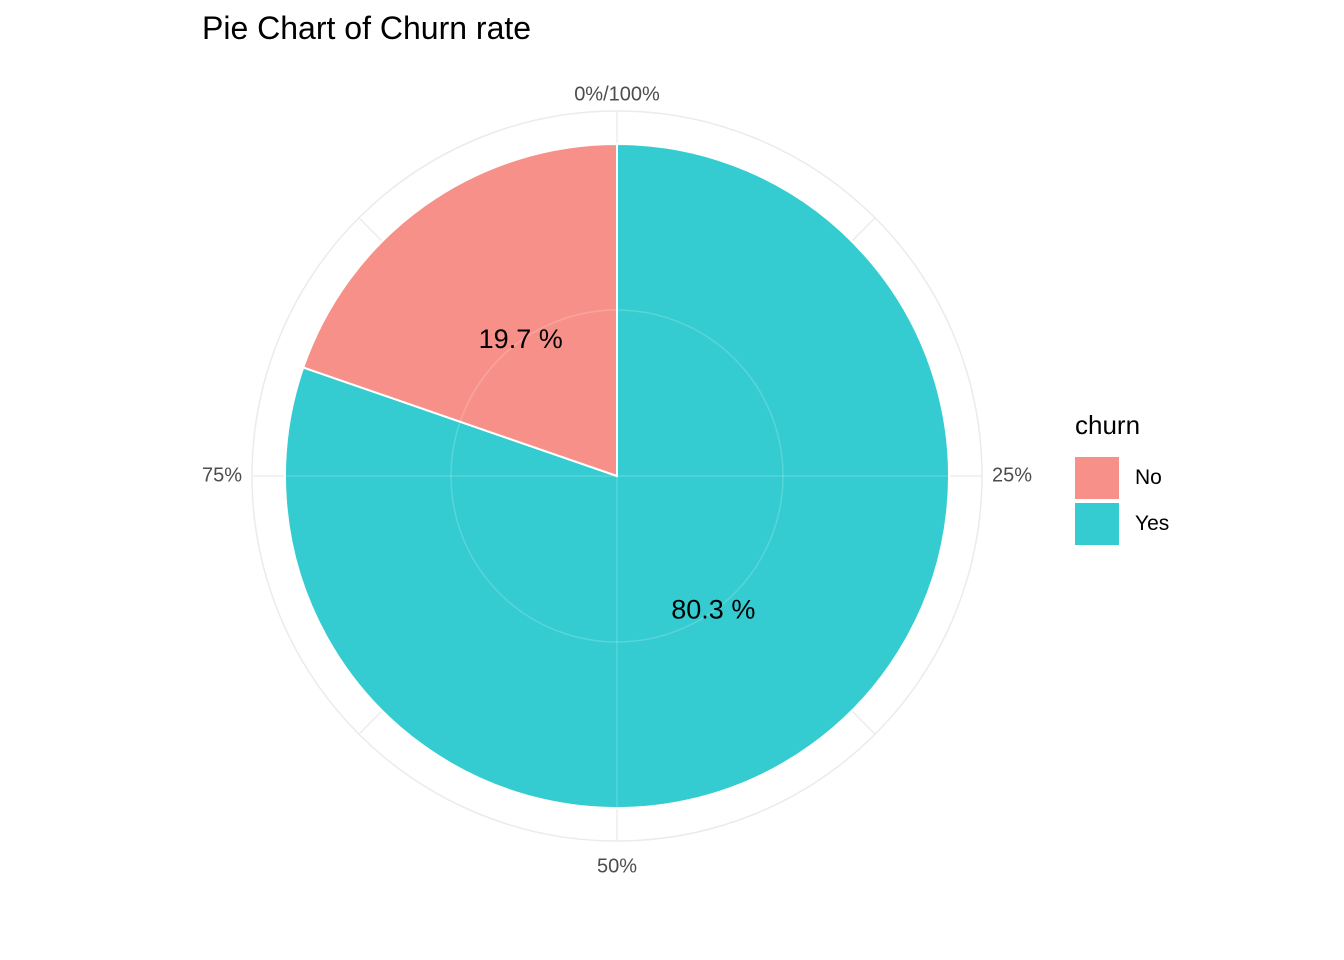  I want to click on slice-label-no: 19.7 %, so click(521, 339).